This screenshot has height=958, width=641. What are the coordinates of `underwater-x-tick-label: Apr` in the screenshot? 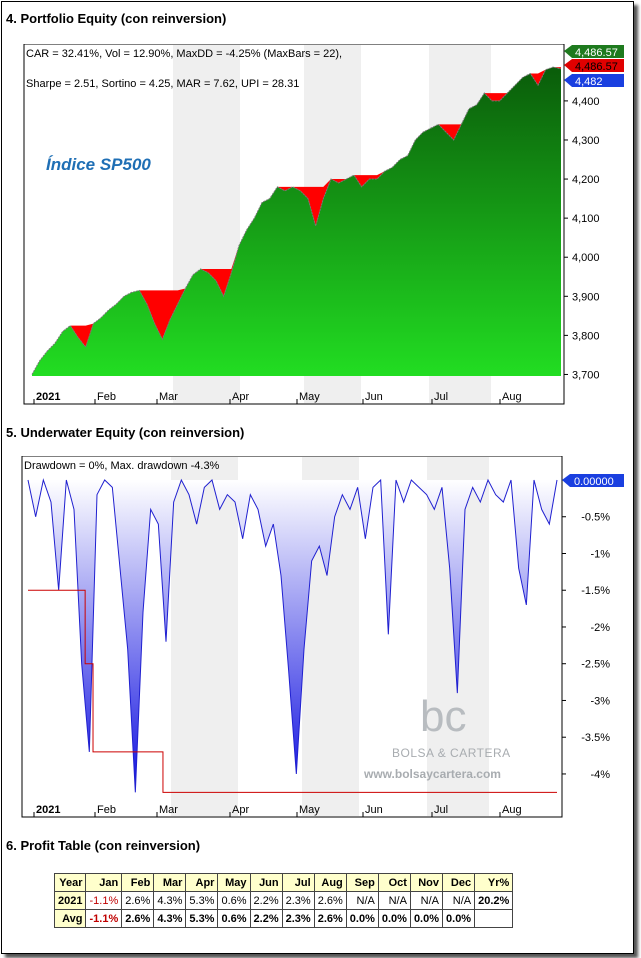 It's located at (240, 810).